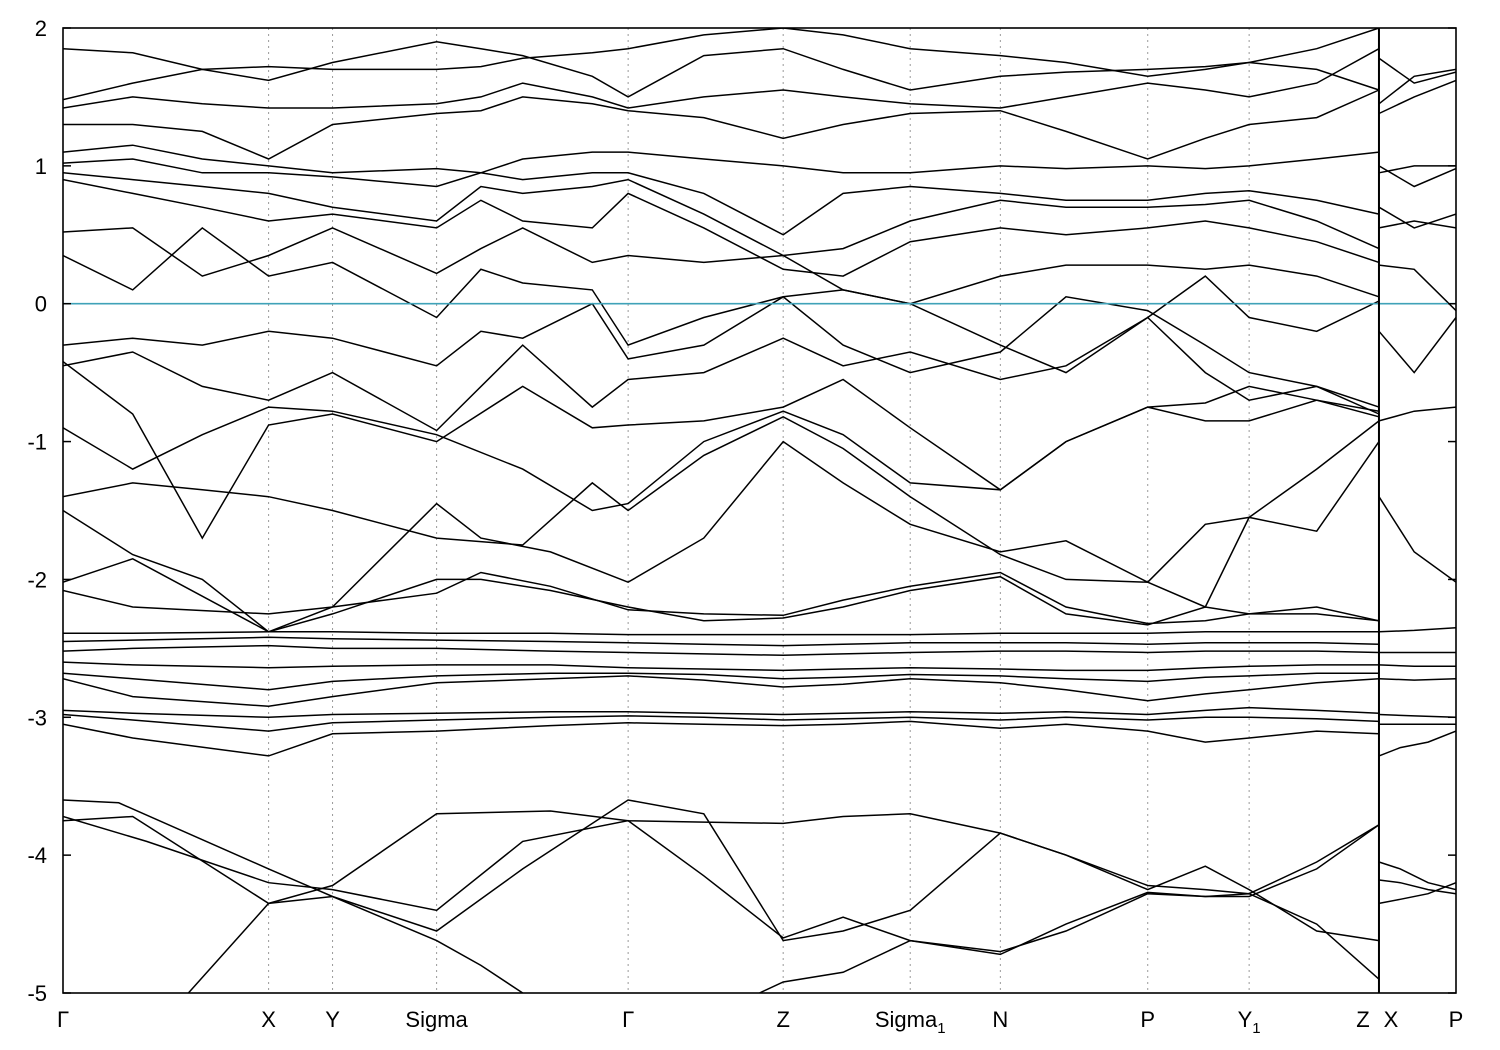 The image size is (1500, 1050). What do you see at coordinates (910, 1022) in the screenshot?
I see `x-tick-label: Sigma1` at bounding box center [910, 1022].